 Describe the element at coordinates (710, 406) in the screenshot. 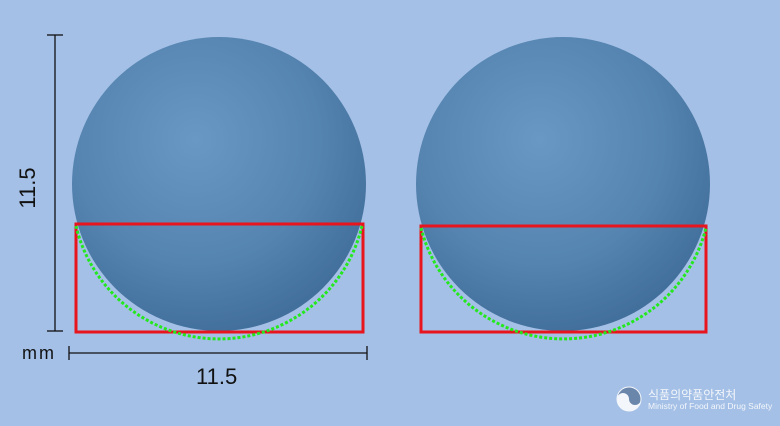

I see `logo-english-text: Ministry of Food and Drug Safety` at that location.